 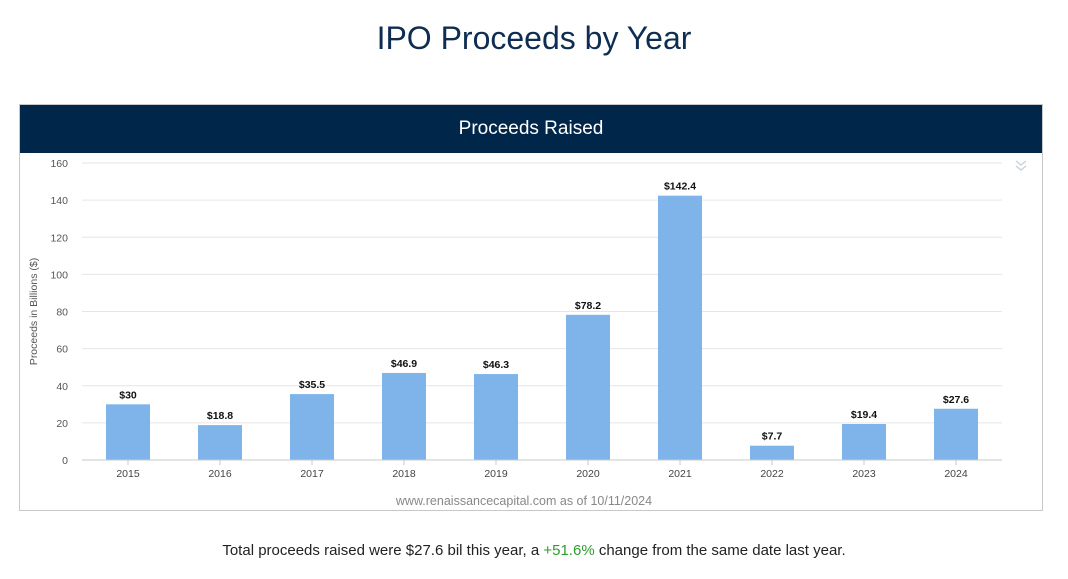 What do you see at coordinates (312, 474) in the screenshot?
I see `x-tick-label-2017: 2017` at bounding box center [312, 474].